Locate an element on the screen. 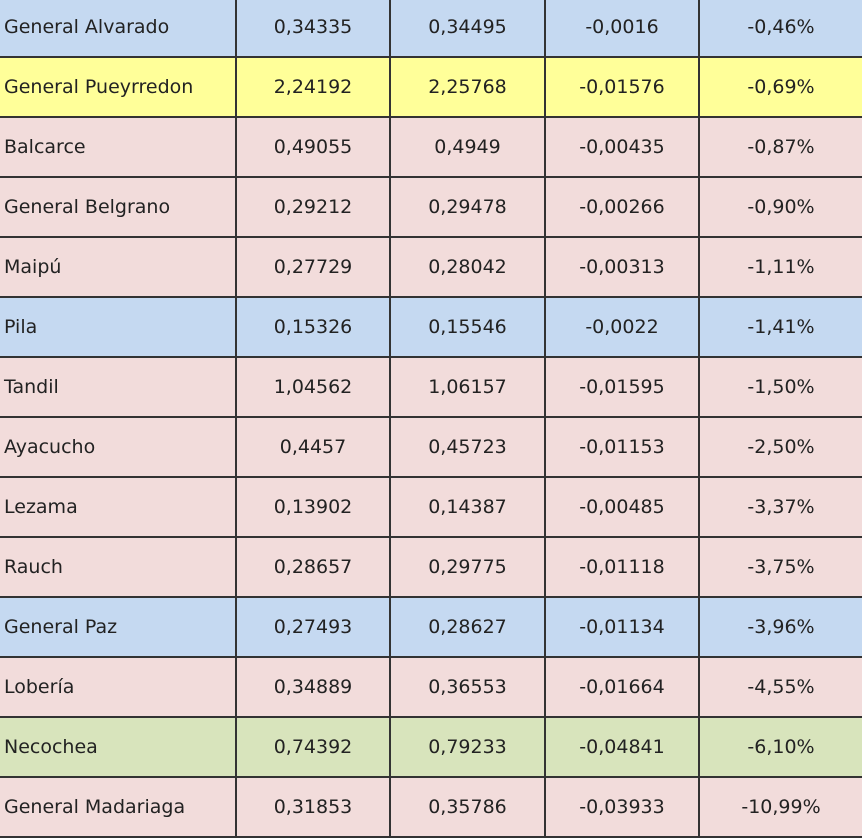  table-row: Ayacucho 0,4457 0,45723 -0,01153 -2,50% is located at coordinates (431, 448).